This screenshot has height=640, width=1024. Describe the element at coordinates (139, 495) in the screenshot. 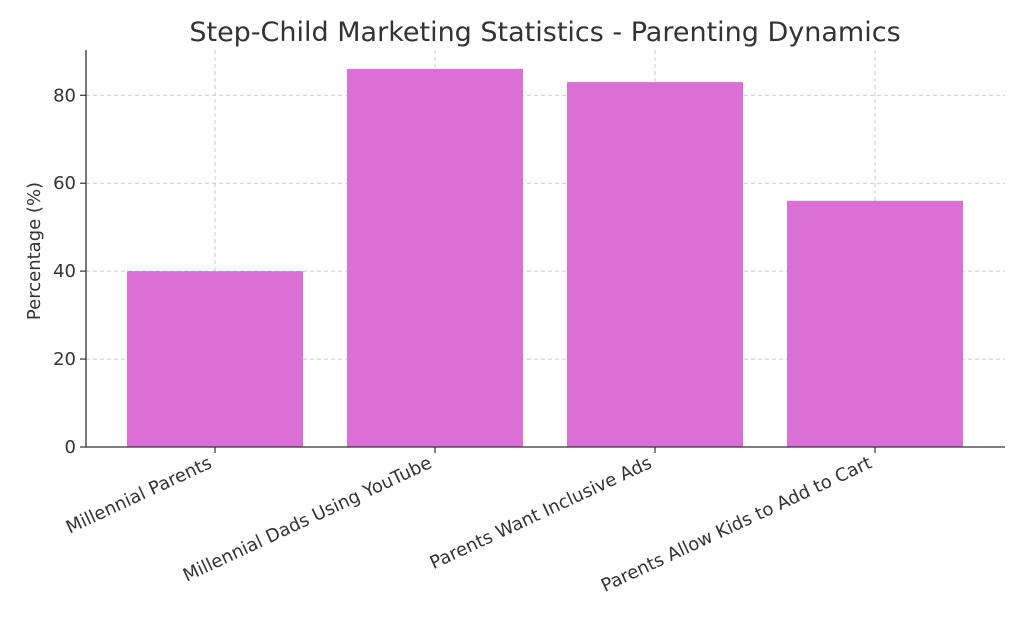

I see `x-tick-label: Millennial Parents` at that location.